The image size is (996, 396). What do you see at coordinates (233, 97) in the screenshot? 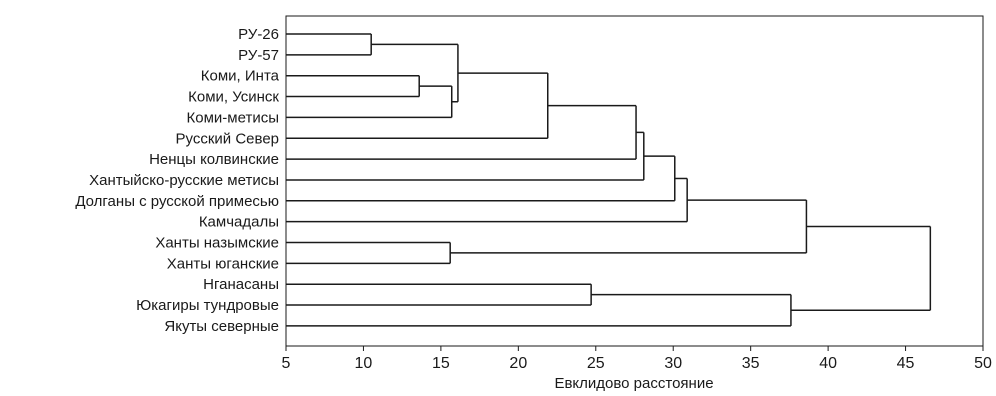
I see `leaf-label: Коми, Усинск` at bounding box center [233, 97].